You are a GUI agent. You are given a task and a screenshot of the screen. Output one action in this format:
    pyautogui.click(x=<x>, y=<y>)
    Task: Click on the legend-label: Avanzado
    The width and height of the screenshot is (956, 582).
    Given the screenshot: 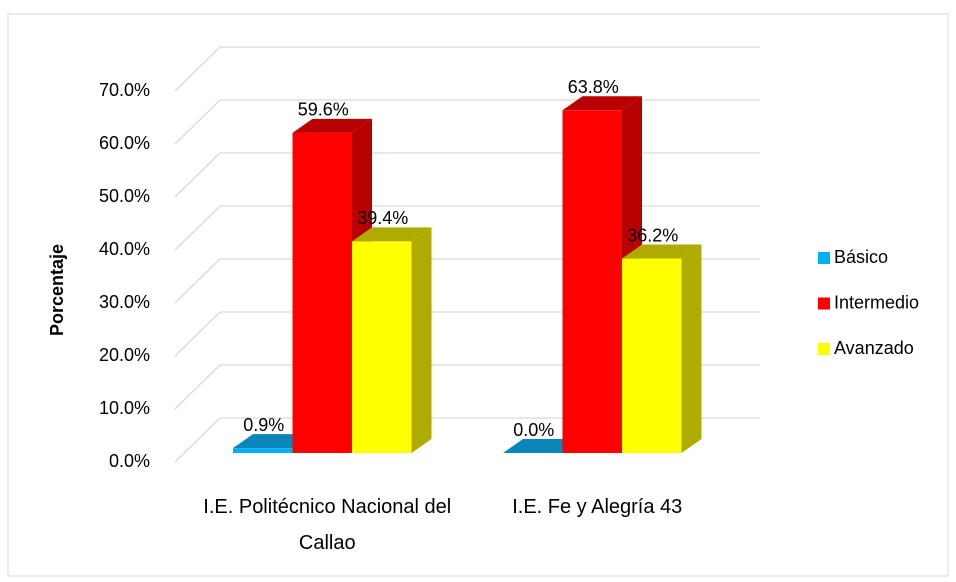 What is the action you would take?
    pyautogui.click(x=874, y=348)
    